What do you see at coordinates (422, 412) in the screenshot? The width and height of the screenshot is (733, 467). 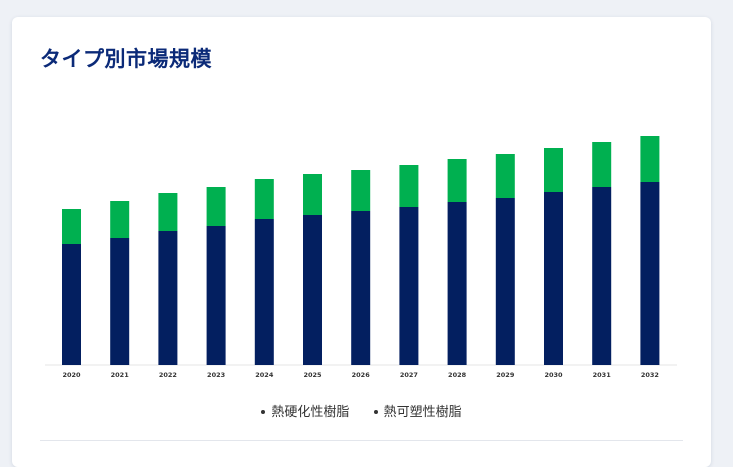 I see `legend-label-thermoplastic: 熱可塑性樹脂` at bounding box center [422, 412].